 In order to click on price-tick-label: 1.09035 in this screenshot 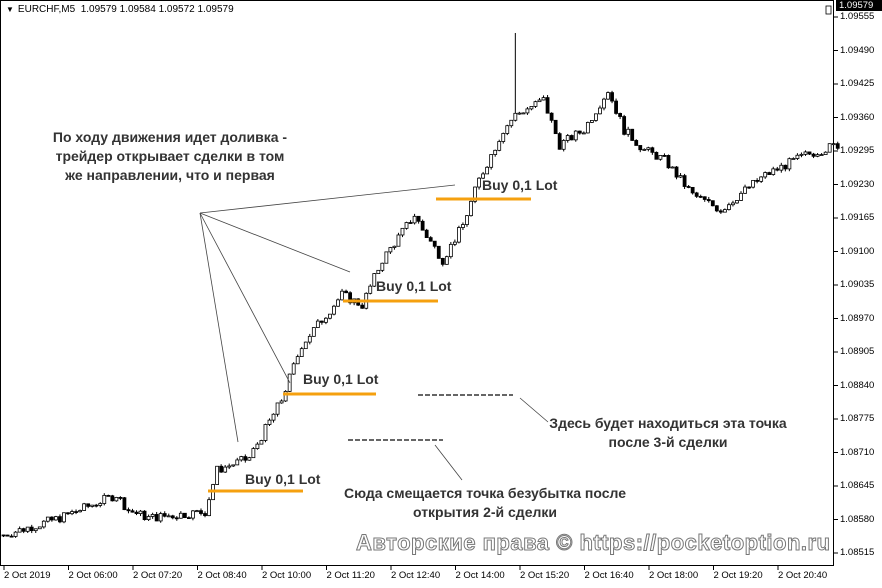, I will do `click(857, 284)`.